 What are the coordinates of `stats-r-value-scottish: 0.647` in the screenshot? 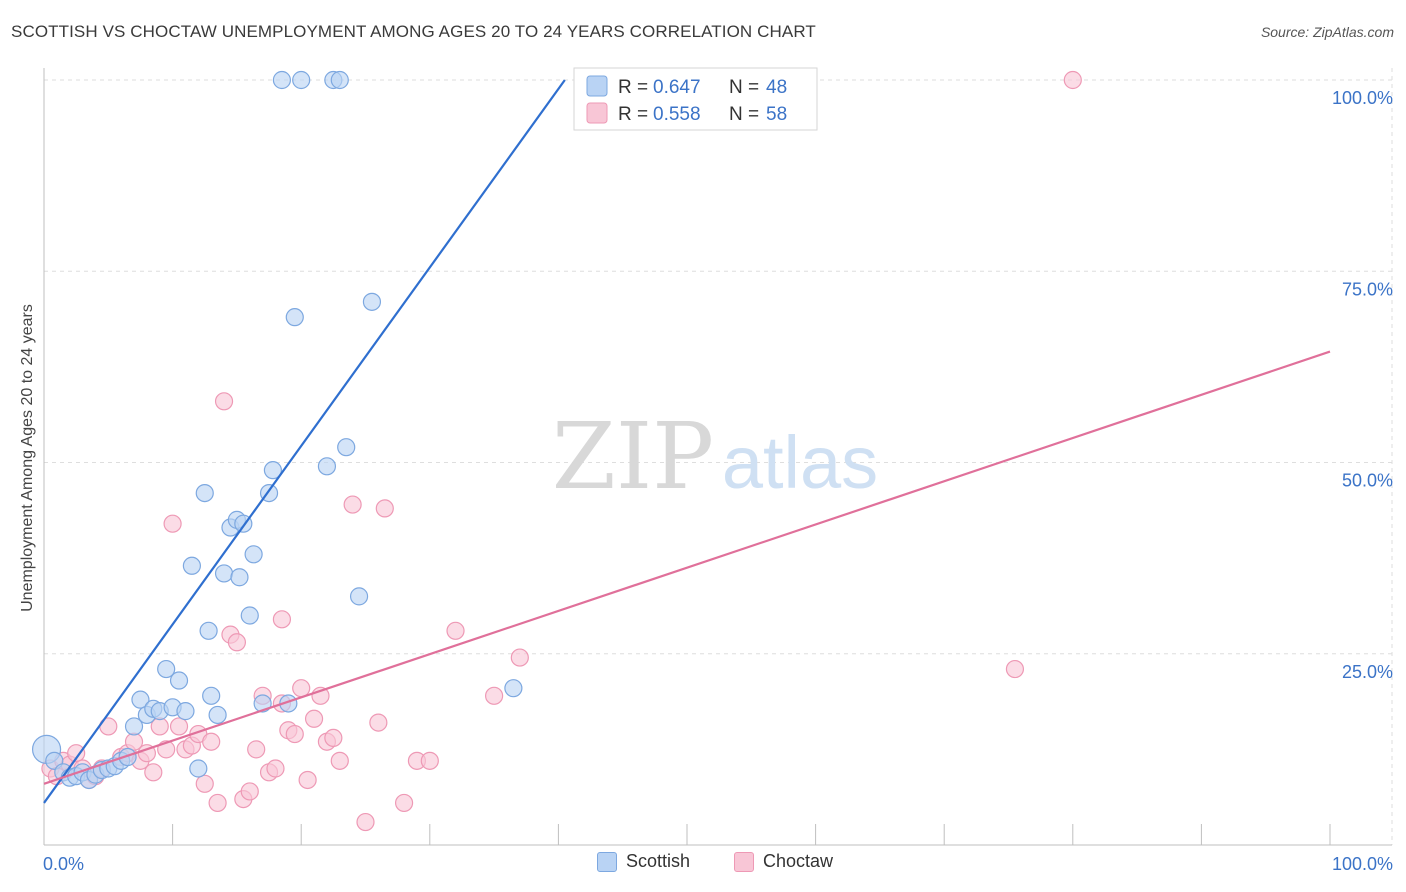 It's located at (677, 87).